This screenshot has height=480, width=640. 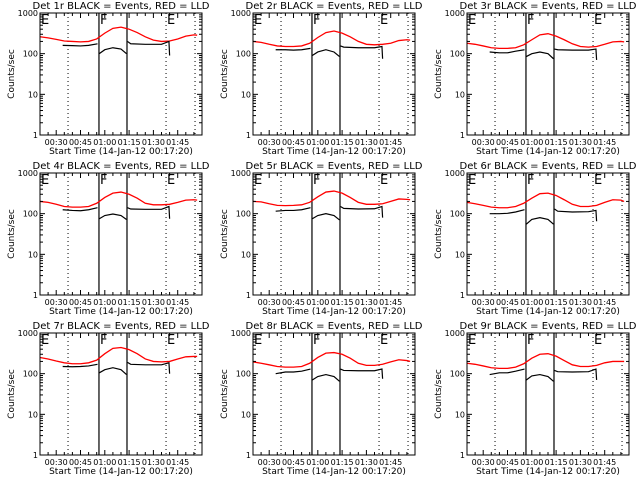 What do you see at coordinates (121, 166) in the screenshot?
I see `panel-title: Det 4r BLACK = Events, RED = LLD` at bounding box center [121, 166].